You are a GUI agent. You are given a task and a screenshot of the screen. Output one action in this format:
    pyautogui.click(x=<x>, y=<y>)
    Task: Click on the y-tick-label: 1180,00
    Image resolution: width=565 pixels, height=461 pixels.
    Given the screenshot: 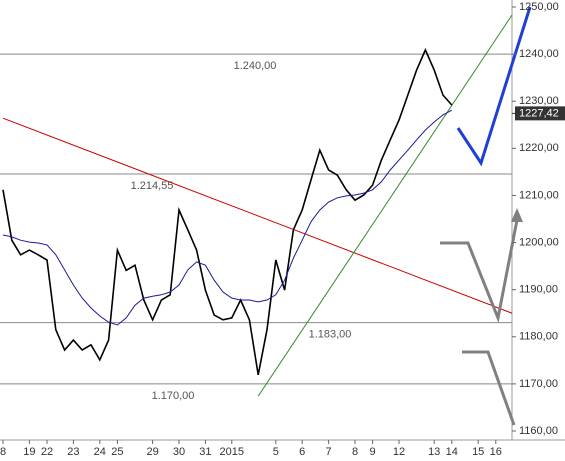 What is the action you would take?
    pyautogui.click(x=538, y=337)
    